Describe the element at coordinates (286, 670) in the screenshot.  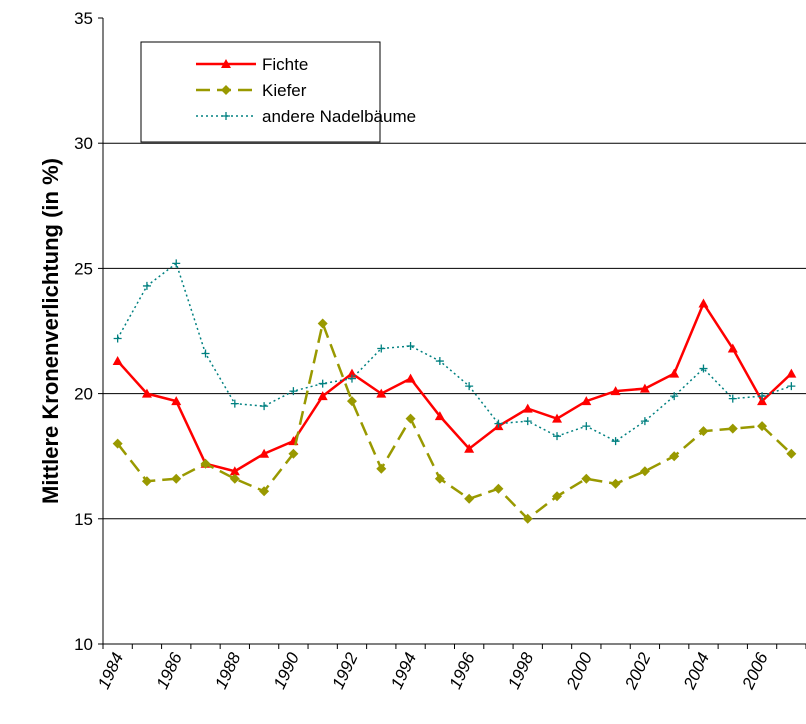
I see `x-tick-label: 1990` at that location.